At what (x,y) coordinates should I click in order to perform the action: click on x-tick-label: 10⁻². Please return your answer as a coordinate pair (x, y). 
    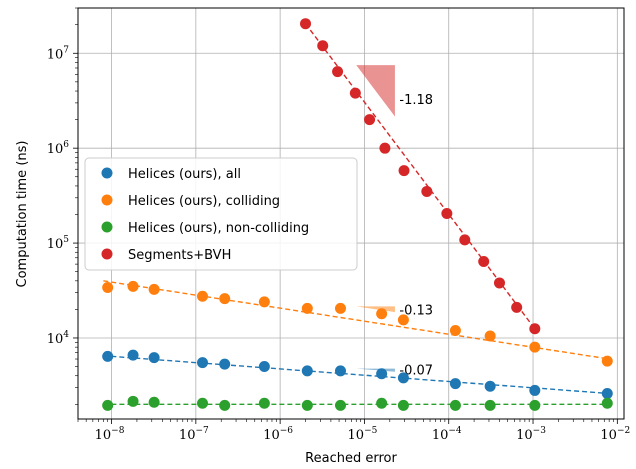
    Looking at the image, I should click on (615, 434).